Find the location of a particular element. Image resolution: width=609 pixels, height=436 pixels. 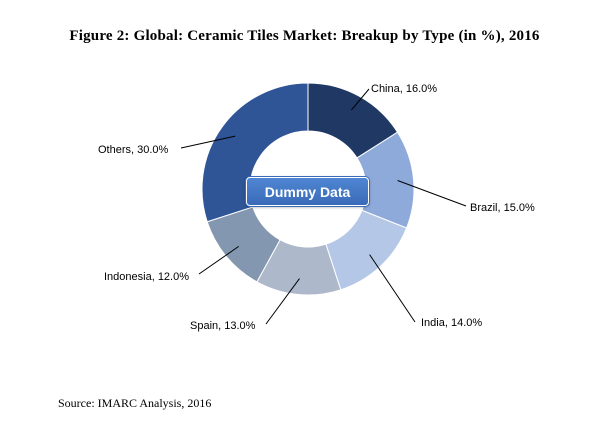

data-label-india: India, 14.0% is located at coordinates (451, 323).